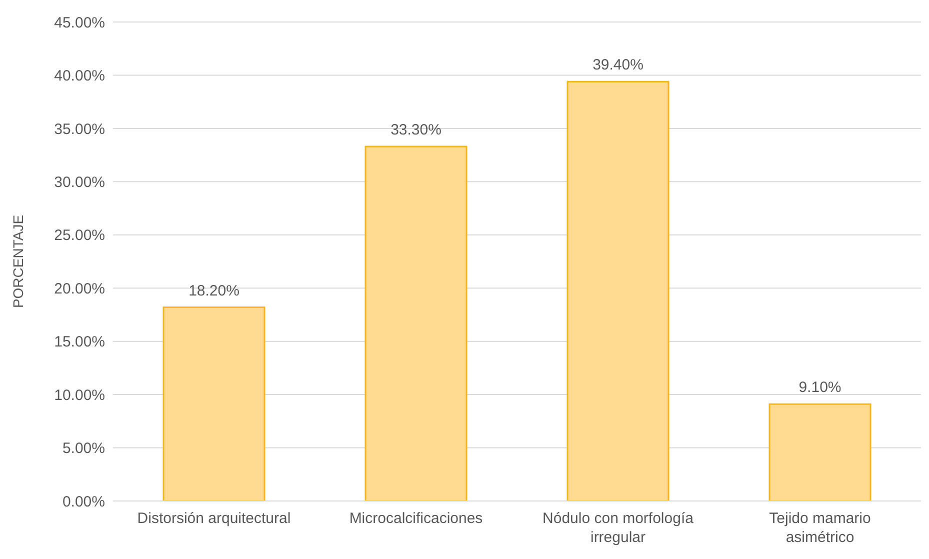  What do you see at coordinates (416, 518) in the screenshot?
I see `x-tick-label: Microcalcificaciones` at bounding box center [416, 518].